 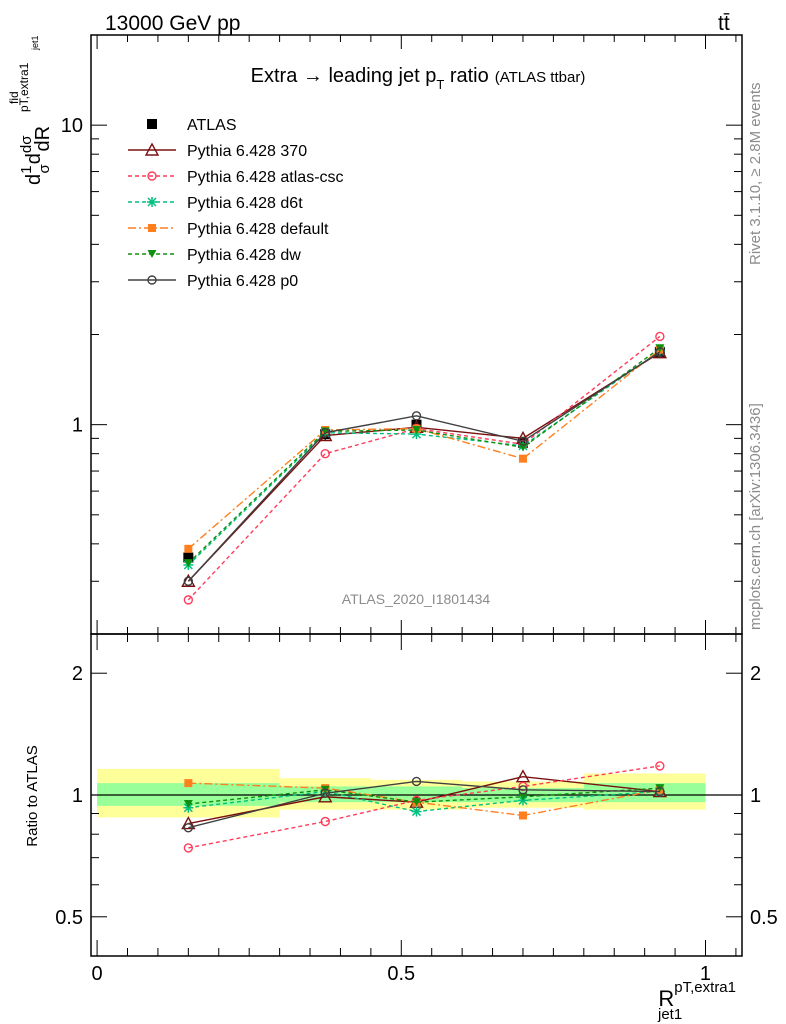 What do you see at coordinates (401, 974) in the screenshot?
I see `x-tick-label: 0.5` at bounding box center [401, 974].